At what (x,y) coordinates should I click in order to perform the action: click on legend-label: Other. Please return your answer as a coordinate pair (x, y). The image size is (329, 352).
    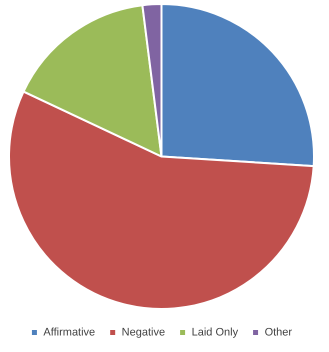
    Looking at the image, I should click on (278, 332).